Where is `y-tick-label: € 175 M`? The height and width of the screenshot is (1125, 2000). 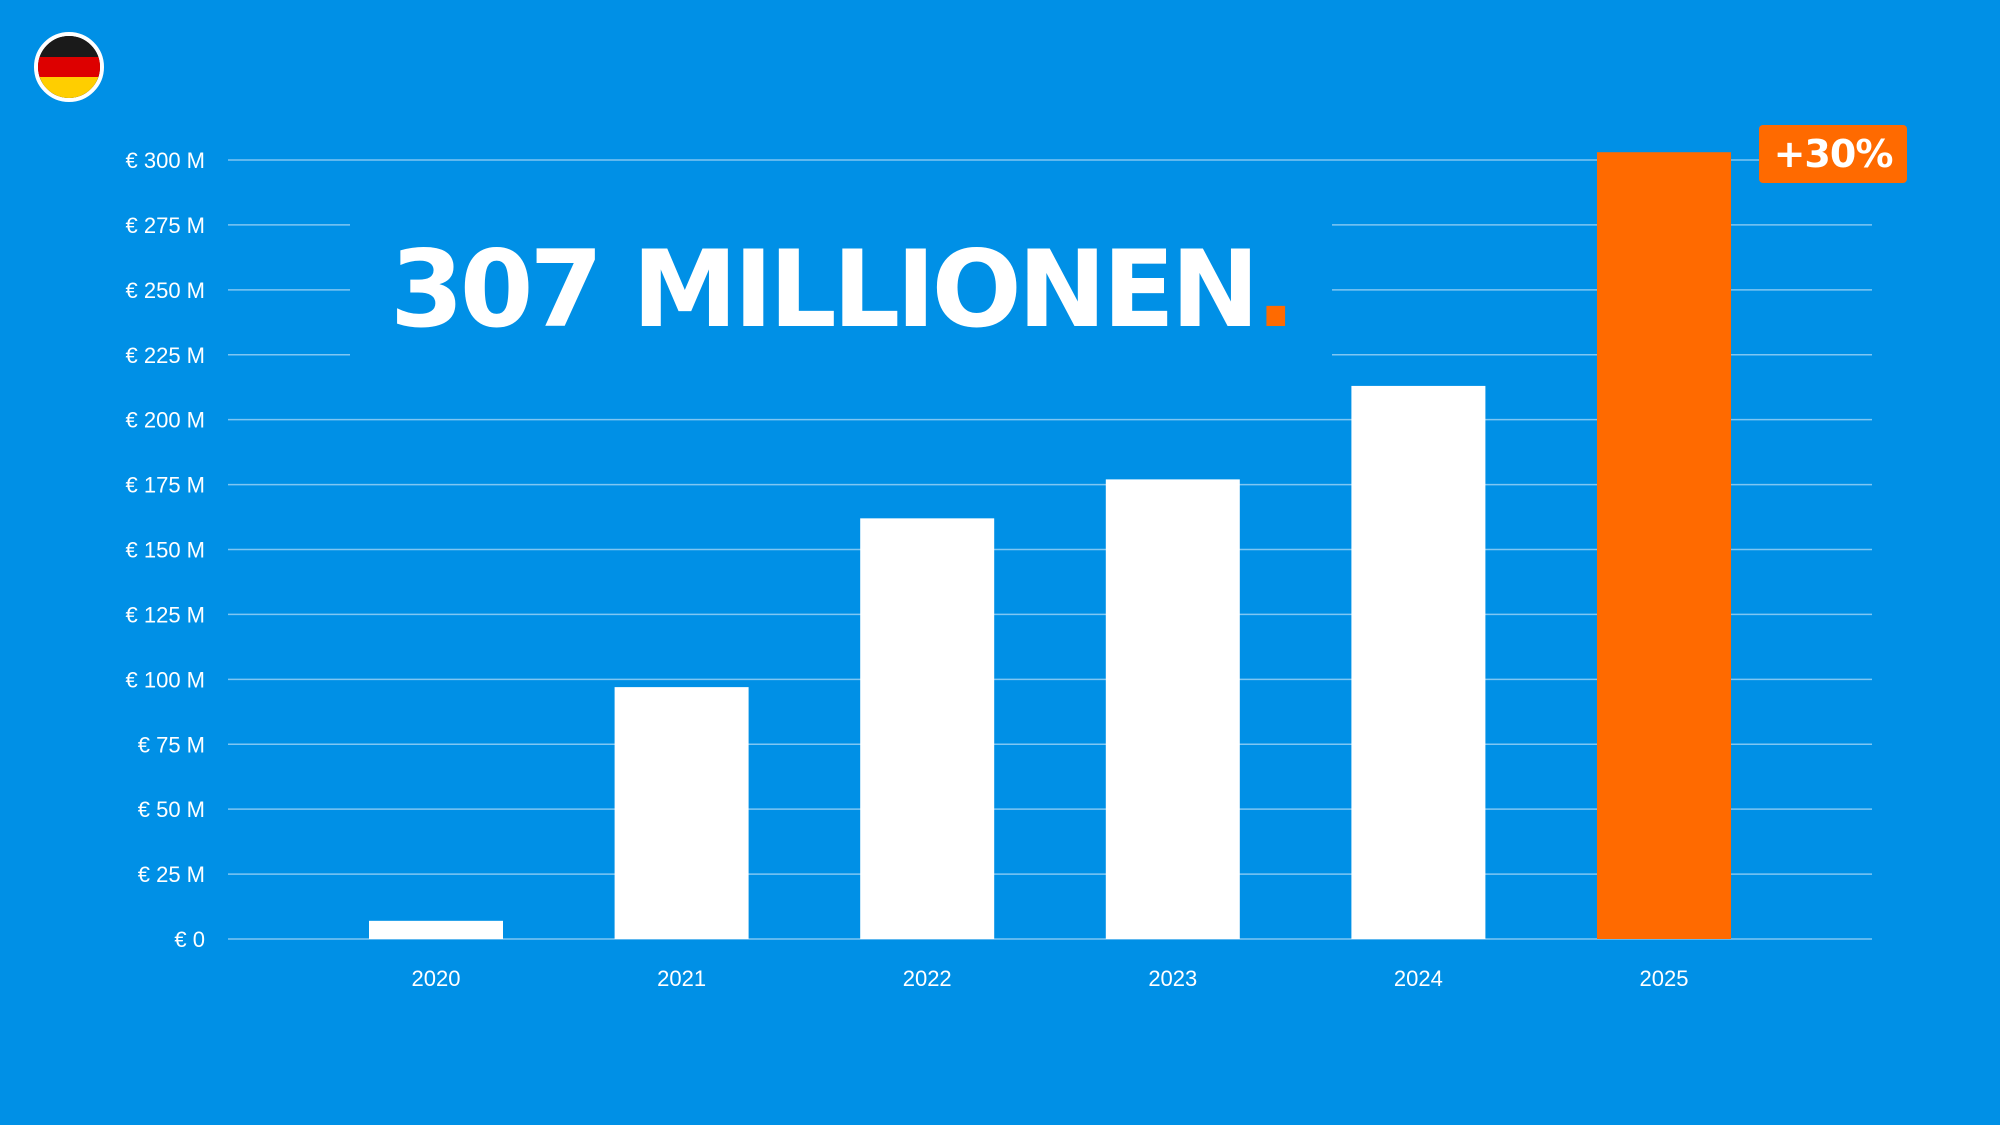 y-tick-label: € 175 M is located at coordinates (166, 485).